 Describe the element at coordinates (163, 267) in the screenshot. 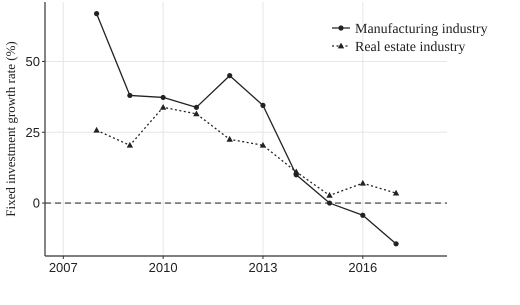

I see `x-tick-label: 2010` at that location.